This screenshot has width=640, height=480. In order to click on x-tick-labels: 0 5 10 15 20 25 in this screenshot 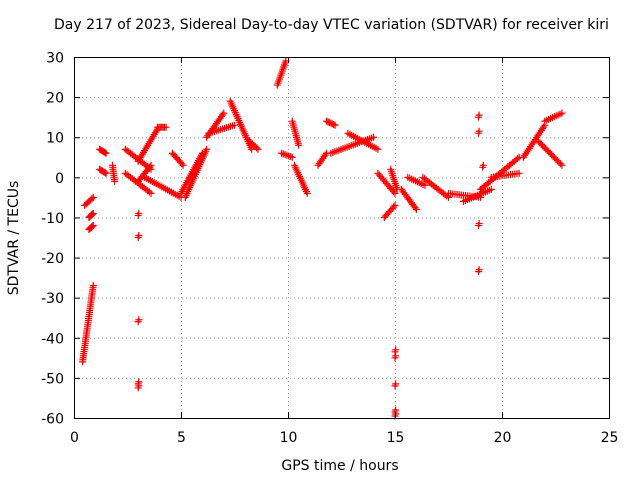, I will do `click(344, 438)`.